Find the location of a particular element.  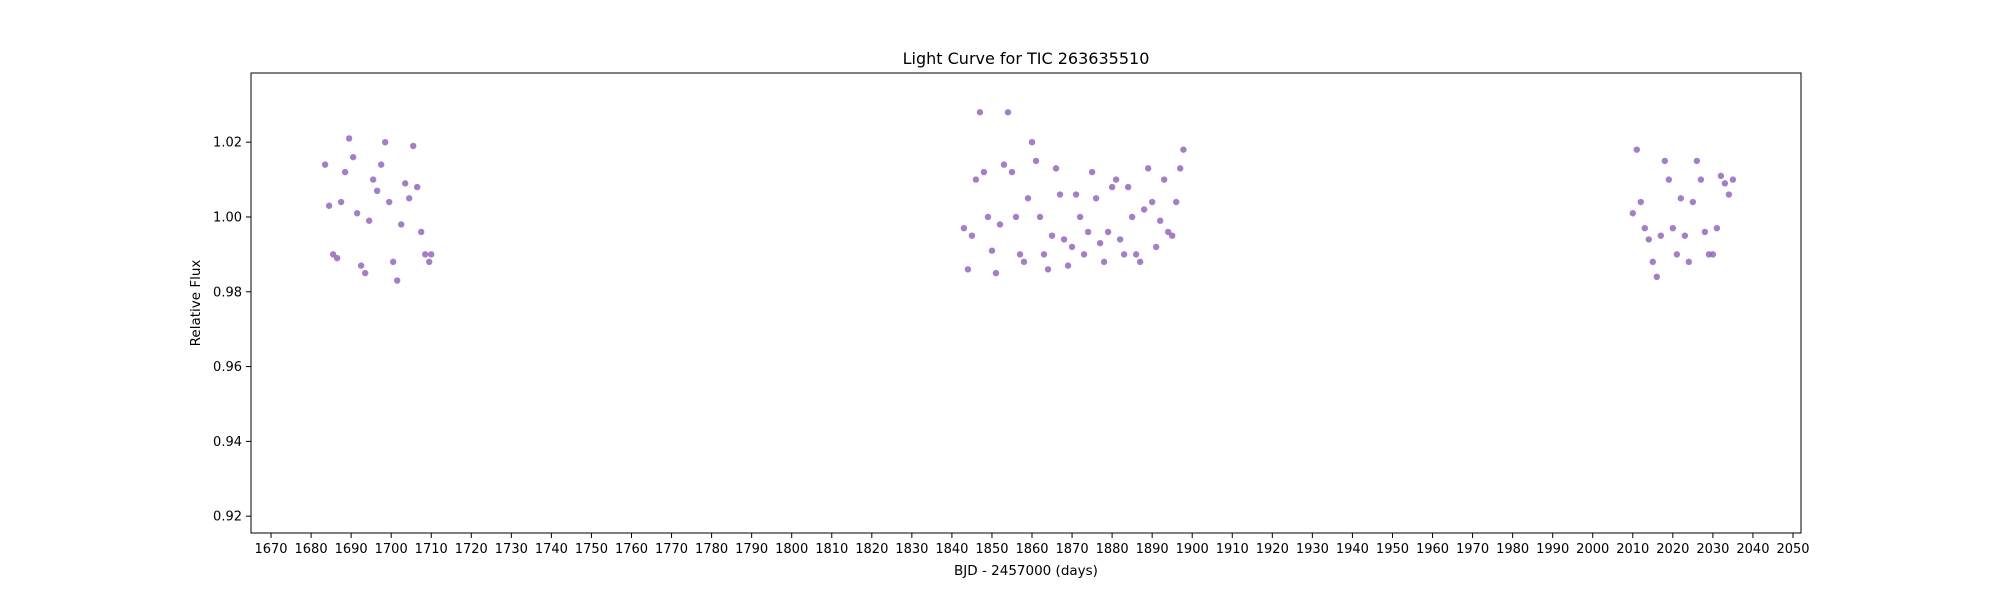

x-tick-label: 2000 is located at coordinates (1592, 549).